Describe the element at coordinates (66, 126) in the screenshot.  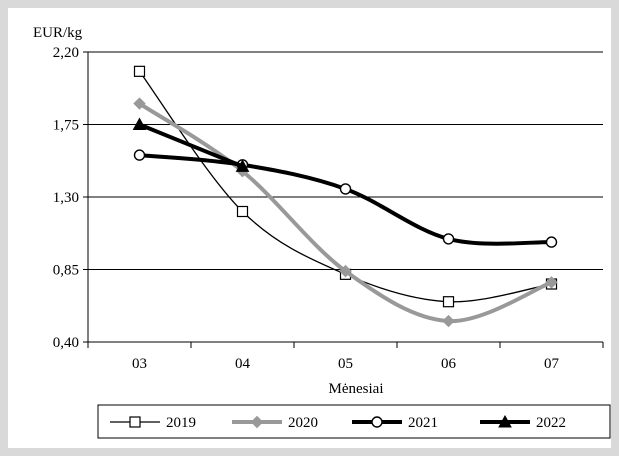
I see `y-tick-label: 1,75` at that location.